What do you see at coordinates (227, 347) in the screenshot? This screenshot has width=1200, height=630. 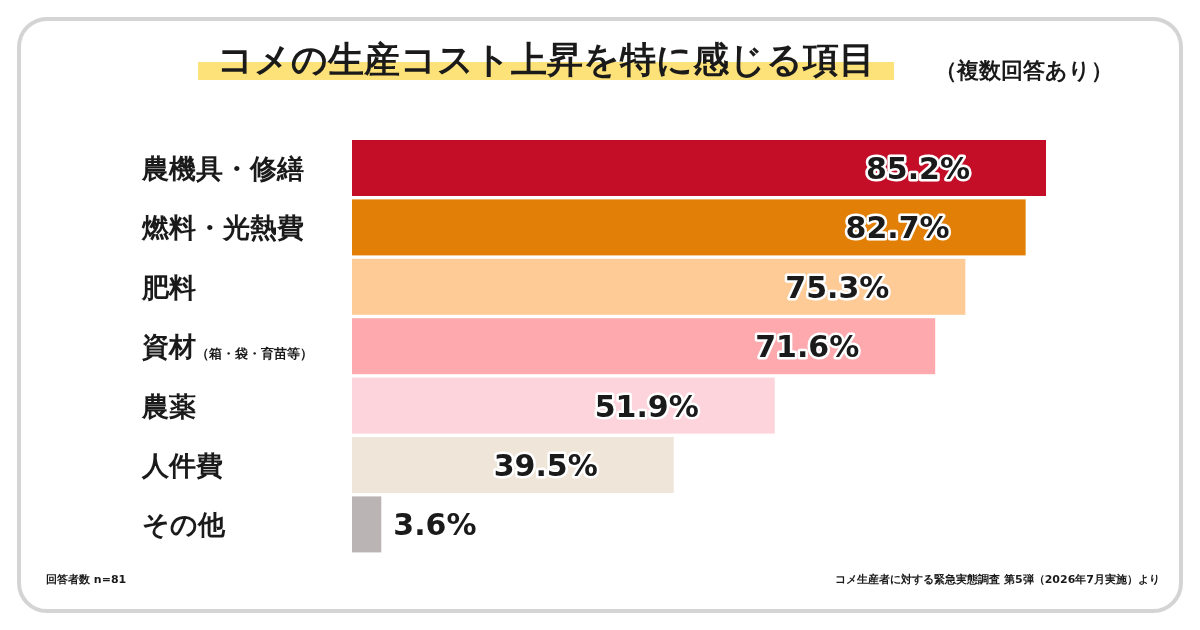 I see `y-tick-label: 資材$_{（箱・袋・育苗等）}$` at bounding box center [227, 347].